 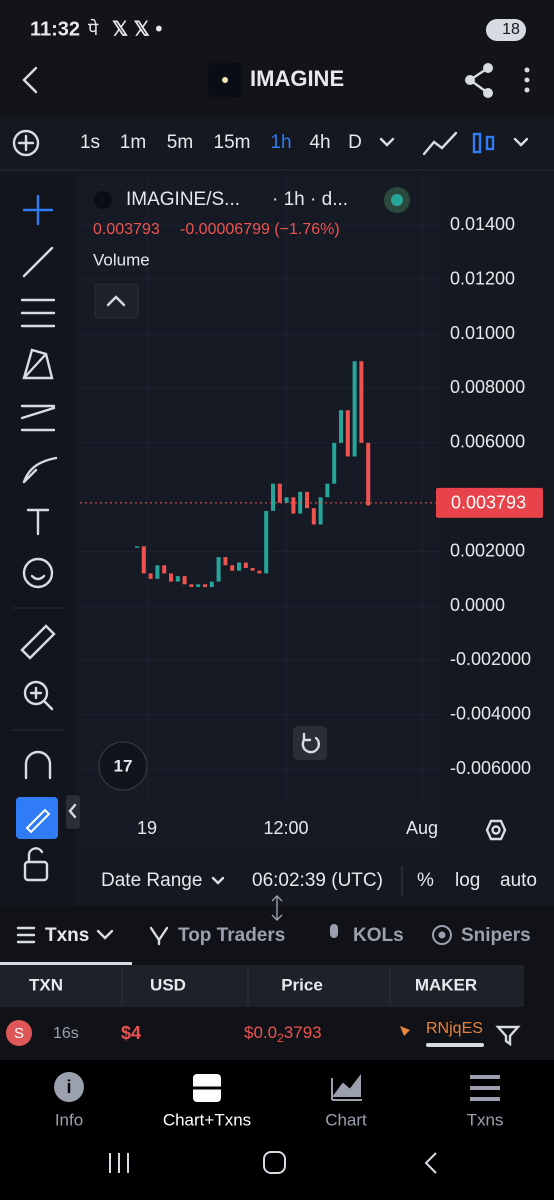 What do you see at coordinates (90, 142) in the screenshot?
I see `interval: 1s` at bounding box center [90, 142].